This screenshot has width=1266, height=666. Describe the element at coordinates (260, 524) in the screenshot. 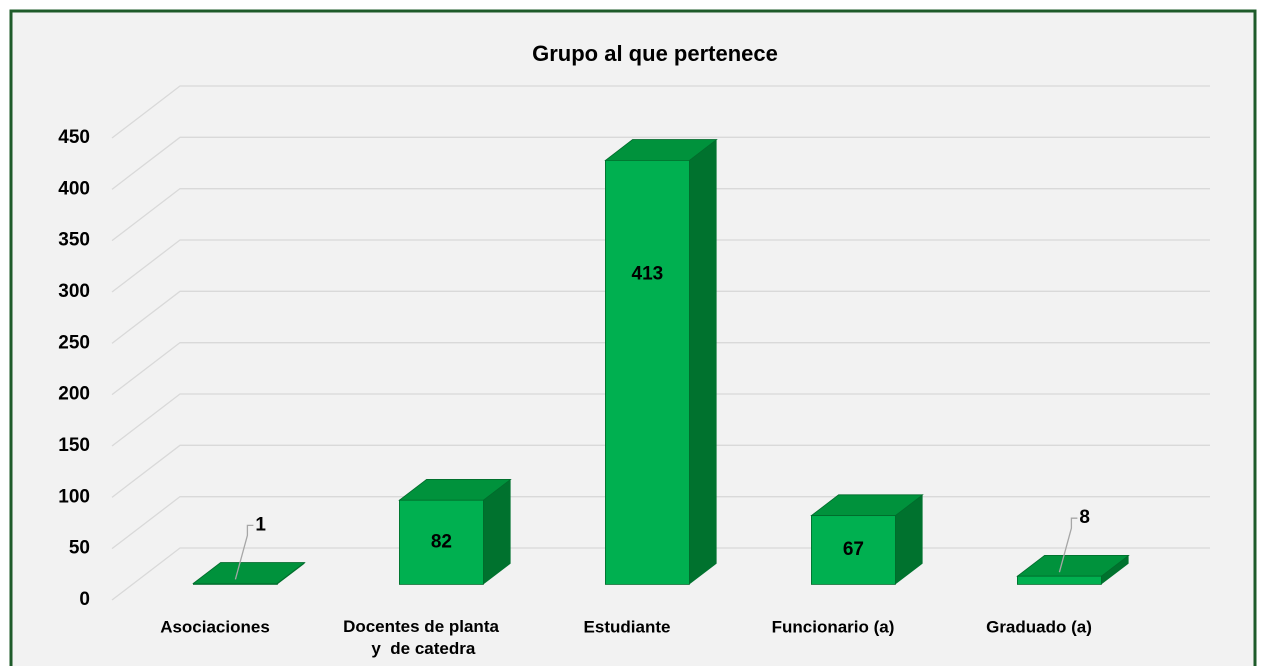

I see `data-label: 1` at that location.